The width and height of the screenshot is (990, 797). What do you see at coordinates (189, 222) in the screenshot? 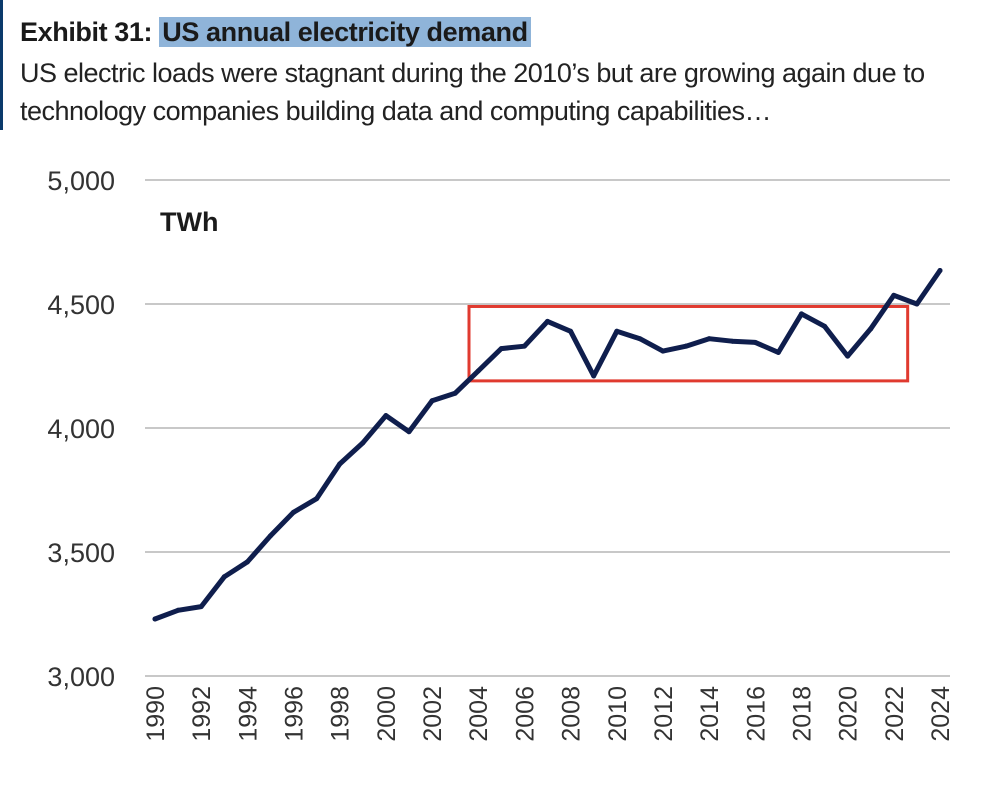
I see `y-axis-unit-label: TWh` at bounding box center [189, 222].